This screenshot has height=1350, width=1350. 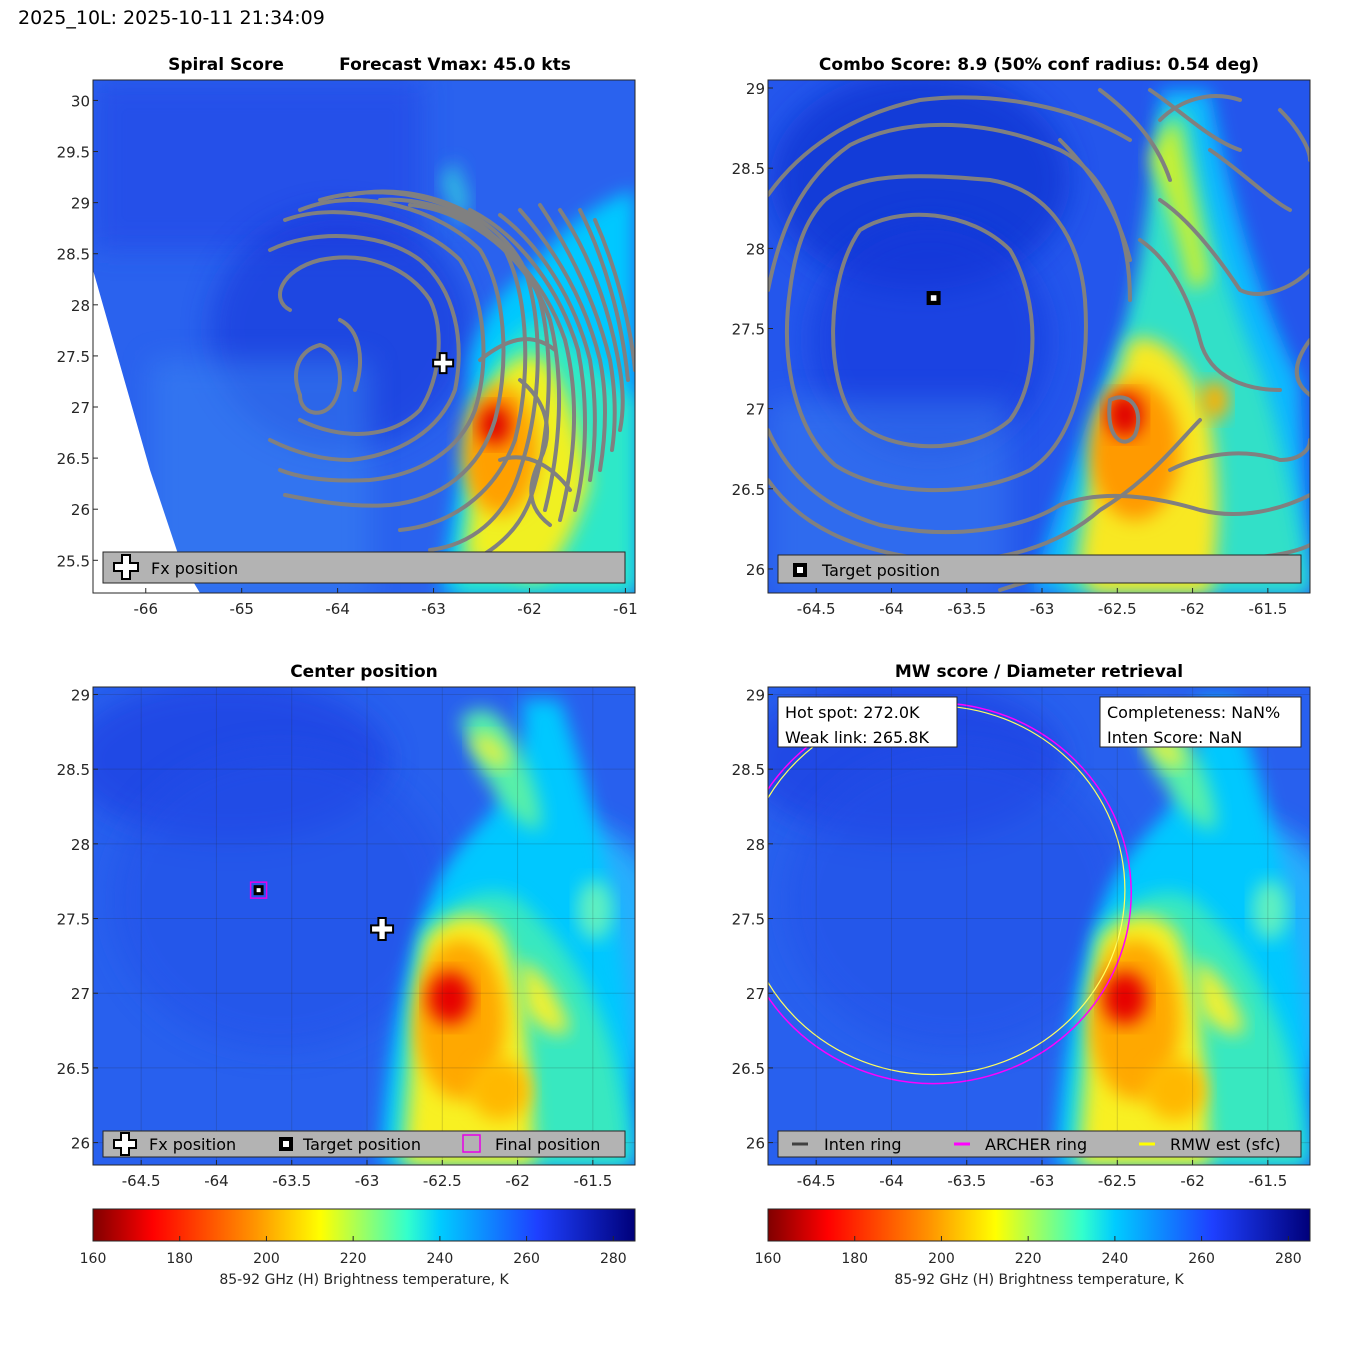 I want to click on panel1-title-right: Forecast Vmax: 45.0 kts, so click(x=455, y=65).